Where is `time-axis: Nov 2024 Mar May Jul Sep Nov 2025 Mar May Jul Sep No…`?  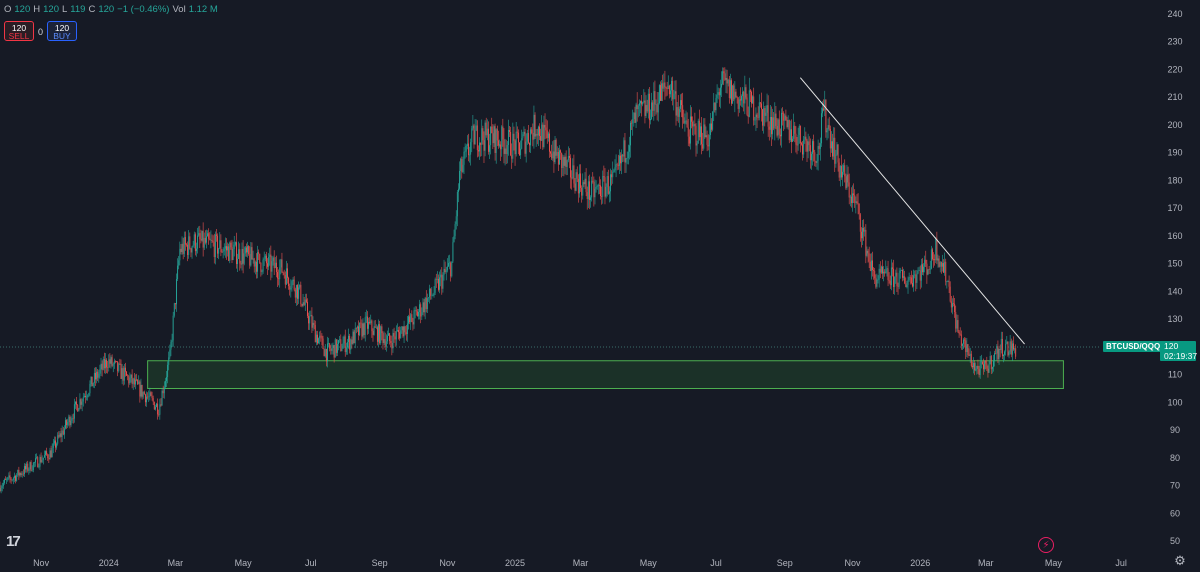
time-axis: Nov 2024 Mar May Jul Sep Nov 2025 Mar May Jul Sep No… is located at coordinates (580, 563).